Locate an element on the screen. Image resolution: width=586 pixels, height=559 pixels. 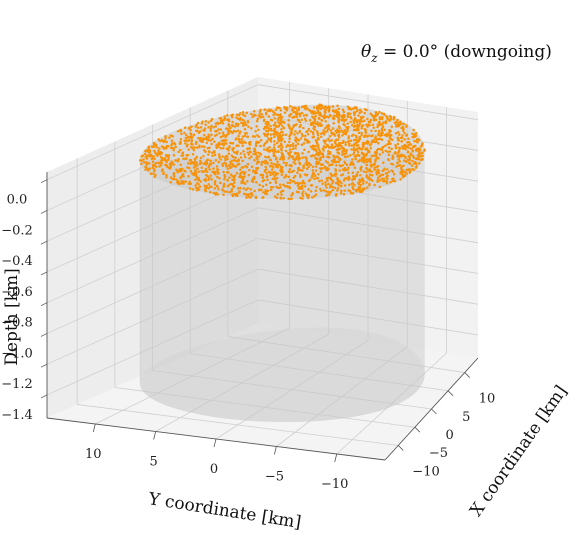
z-tick-mark is located at coordinates (44, 304).